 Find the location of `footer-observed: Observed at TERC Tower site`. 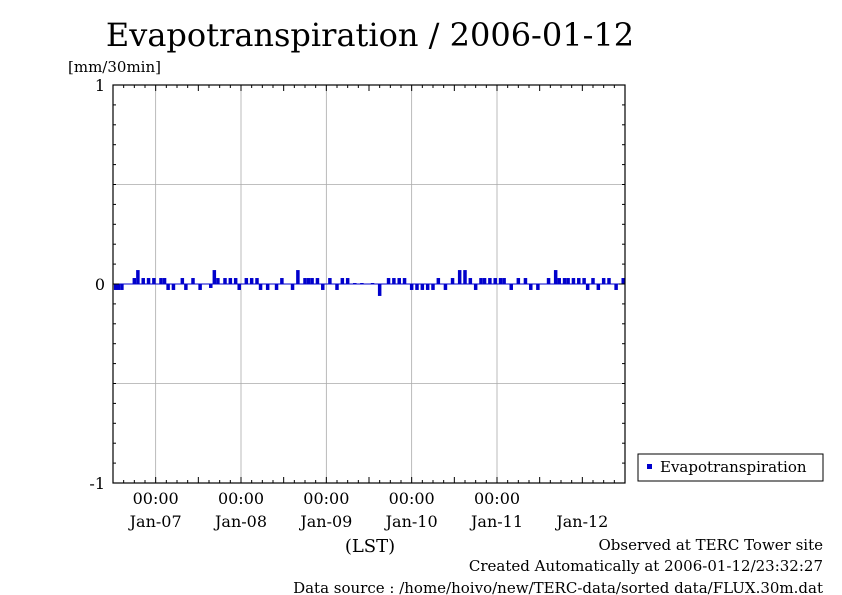

footer-observed: Observed at TERC Tower site is located at coordinates (710, 545).